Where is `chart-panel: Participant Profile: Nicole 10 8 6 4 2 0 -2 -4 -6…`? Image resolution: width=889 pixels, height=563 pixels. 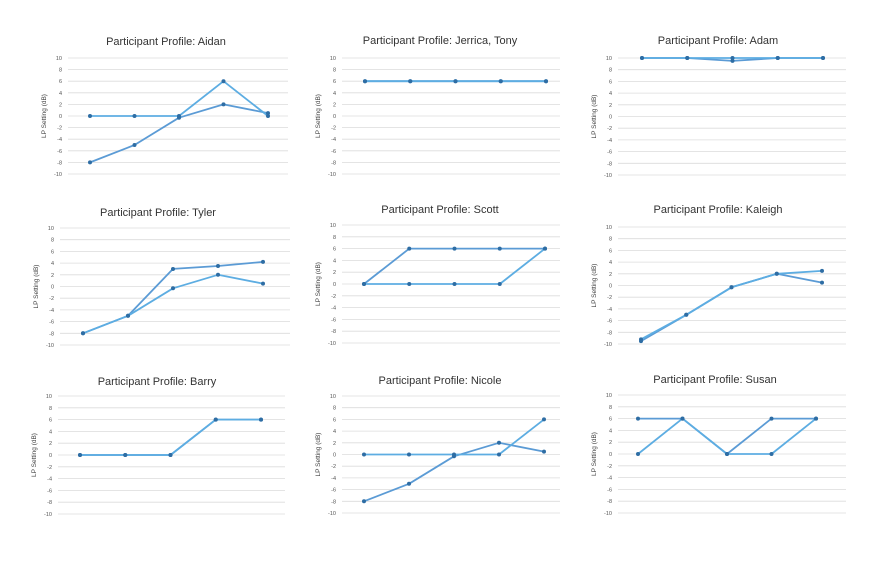
chart-panel: Participant Profile: Nicole 10 8 6 4 2 0 -2 -4 -6… is located at coordinates (437, 446).